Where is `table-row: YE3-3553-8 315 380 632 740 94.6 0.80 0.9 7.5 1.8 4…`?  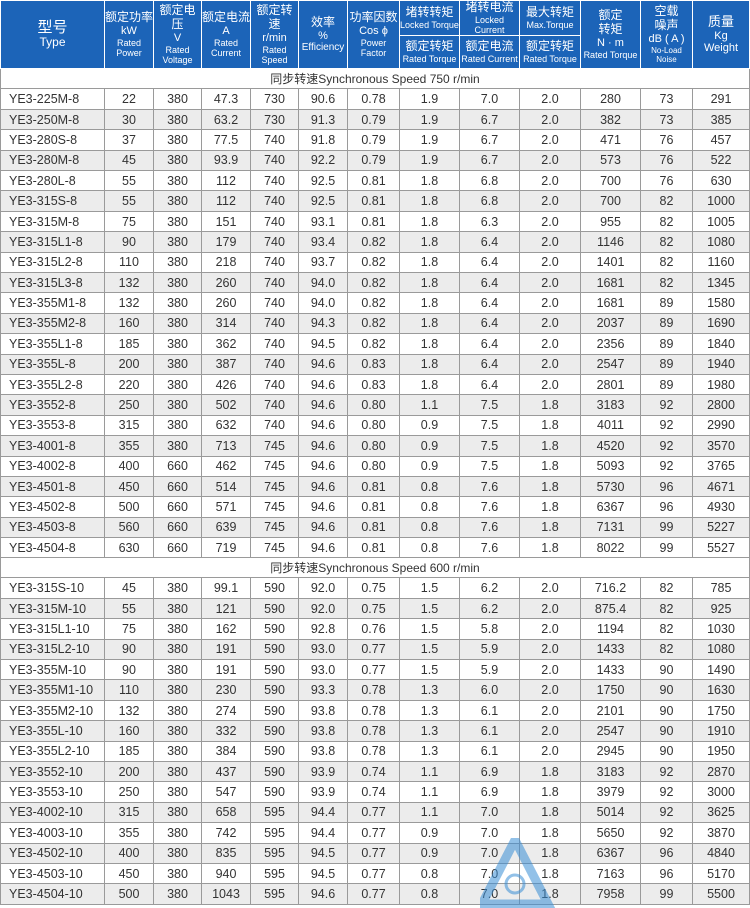
table-row: YE3-3553-8 315 380 632 740 94.6 0.80 0.9 7.5 1.8 4… is located at coordinates (375, 425).